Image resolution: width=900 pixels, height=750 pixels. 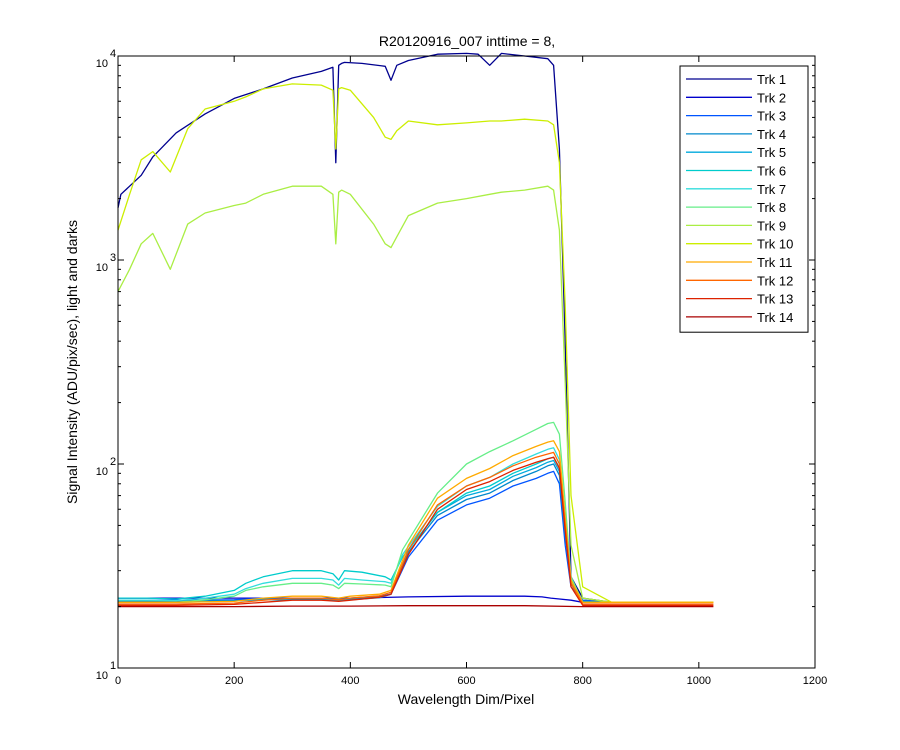 I want to click on x-tick-label: 1200, so click(x=815, y=681).